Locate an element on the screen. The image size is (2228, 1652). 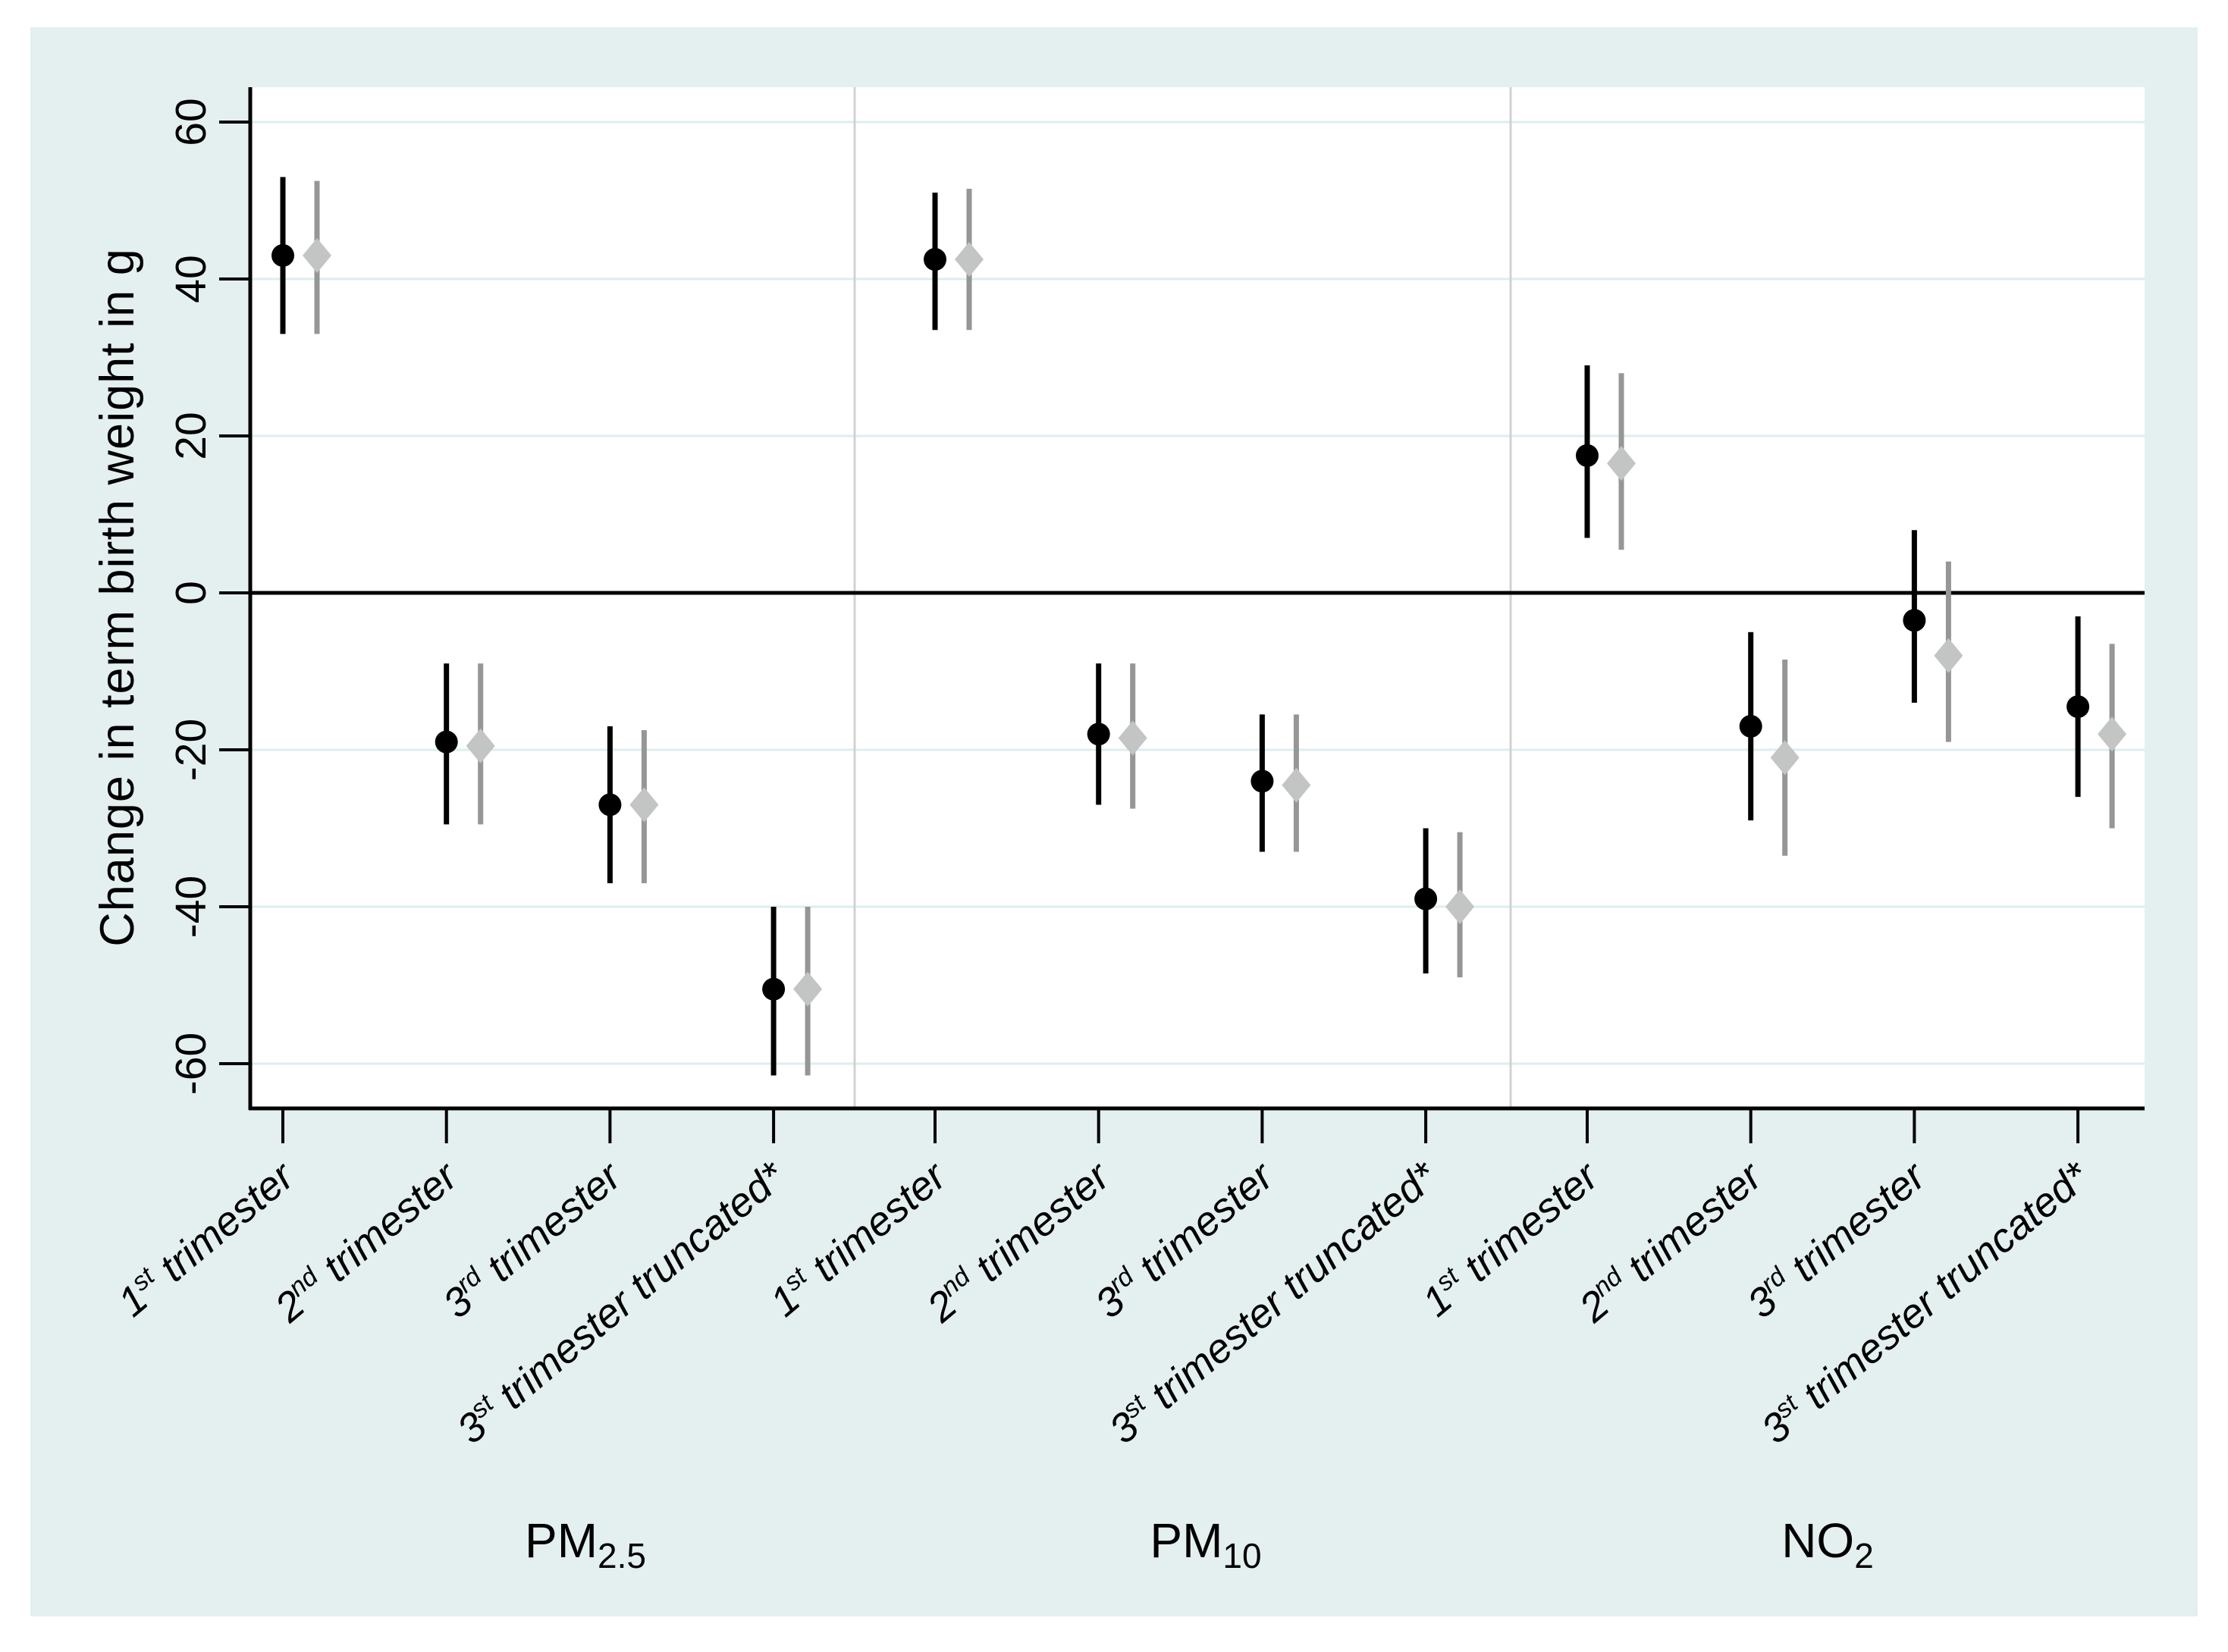
y-tick-label: -60 is located at coordinates (191, 1064).